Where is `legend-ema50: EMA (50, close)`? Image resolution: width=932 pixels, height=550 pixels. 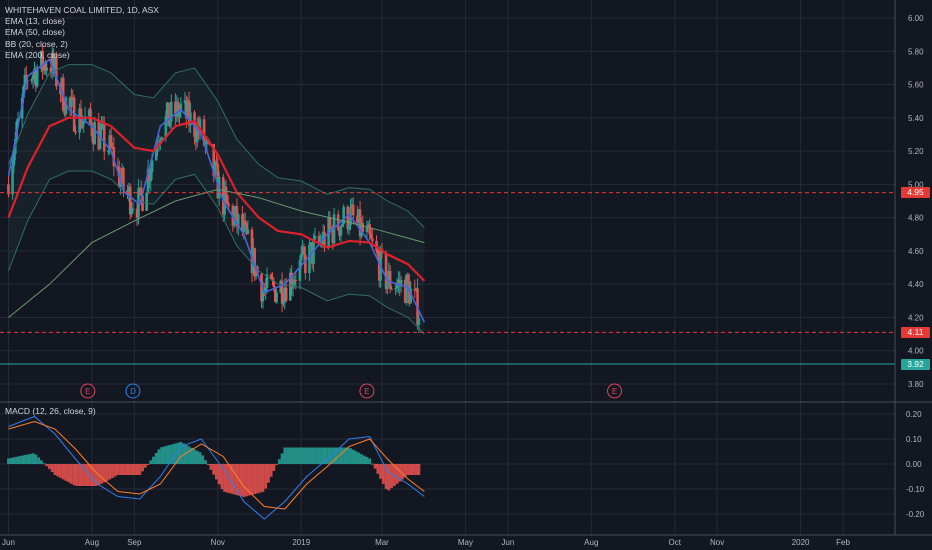 legend-ema50: EMA (50, close) is located at coordinates (35, 32).